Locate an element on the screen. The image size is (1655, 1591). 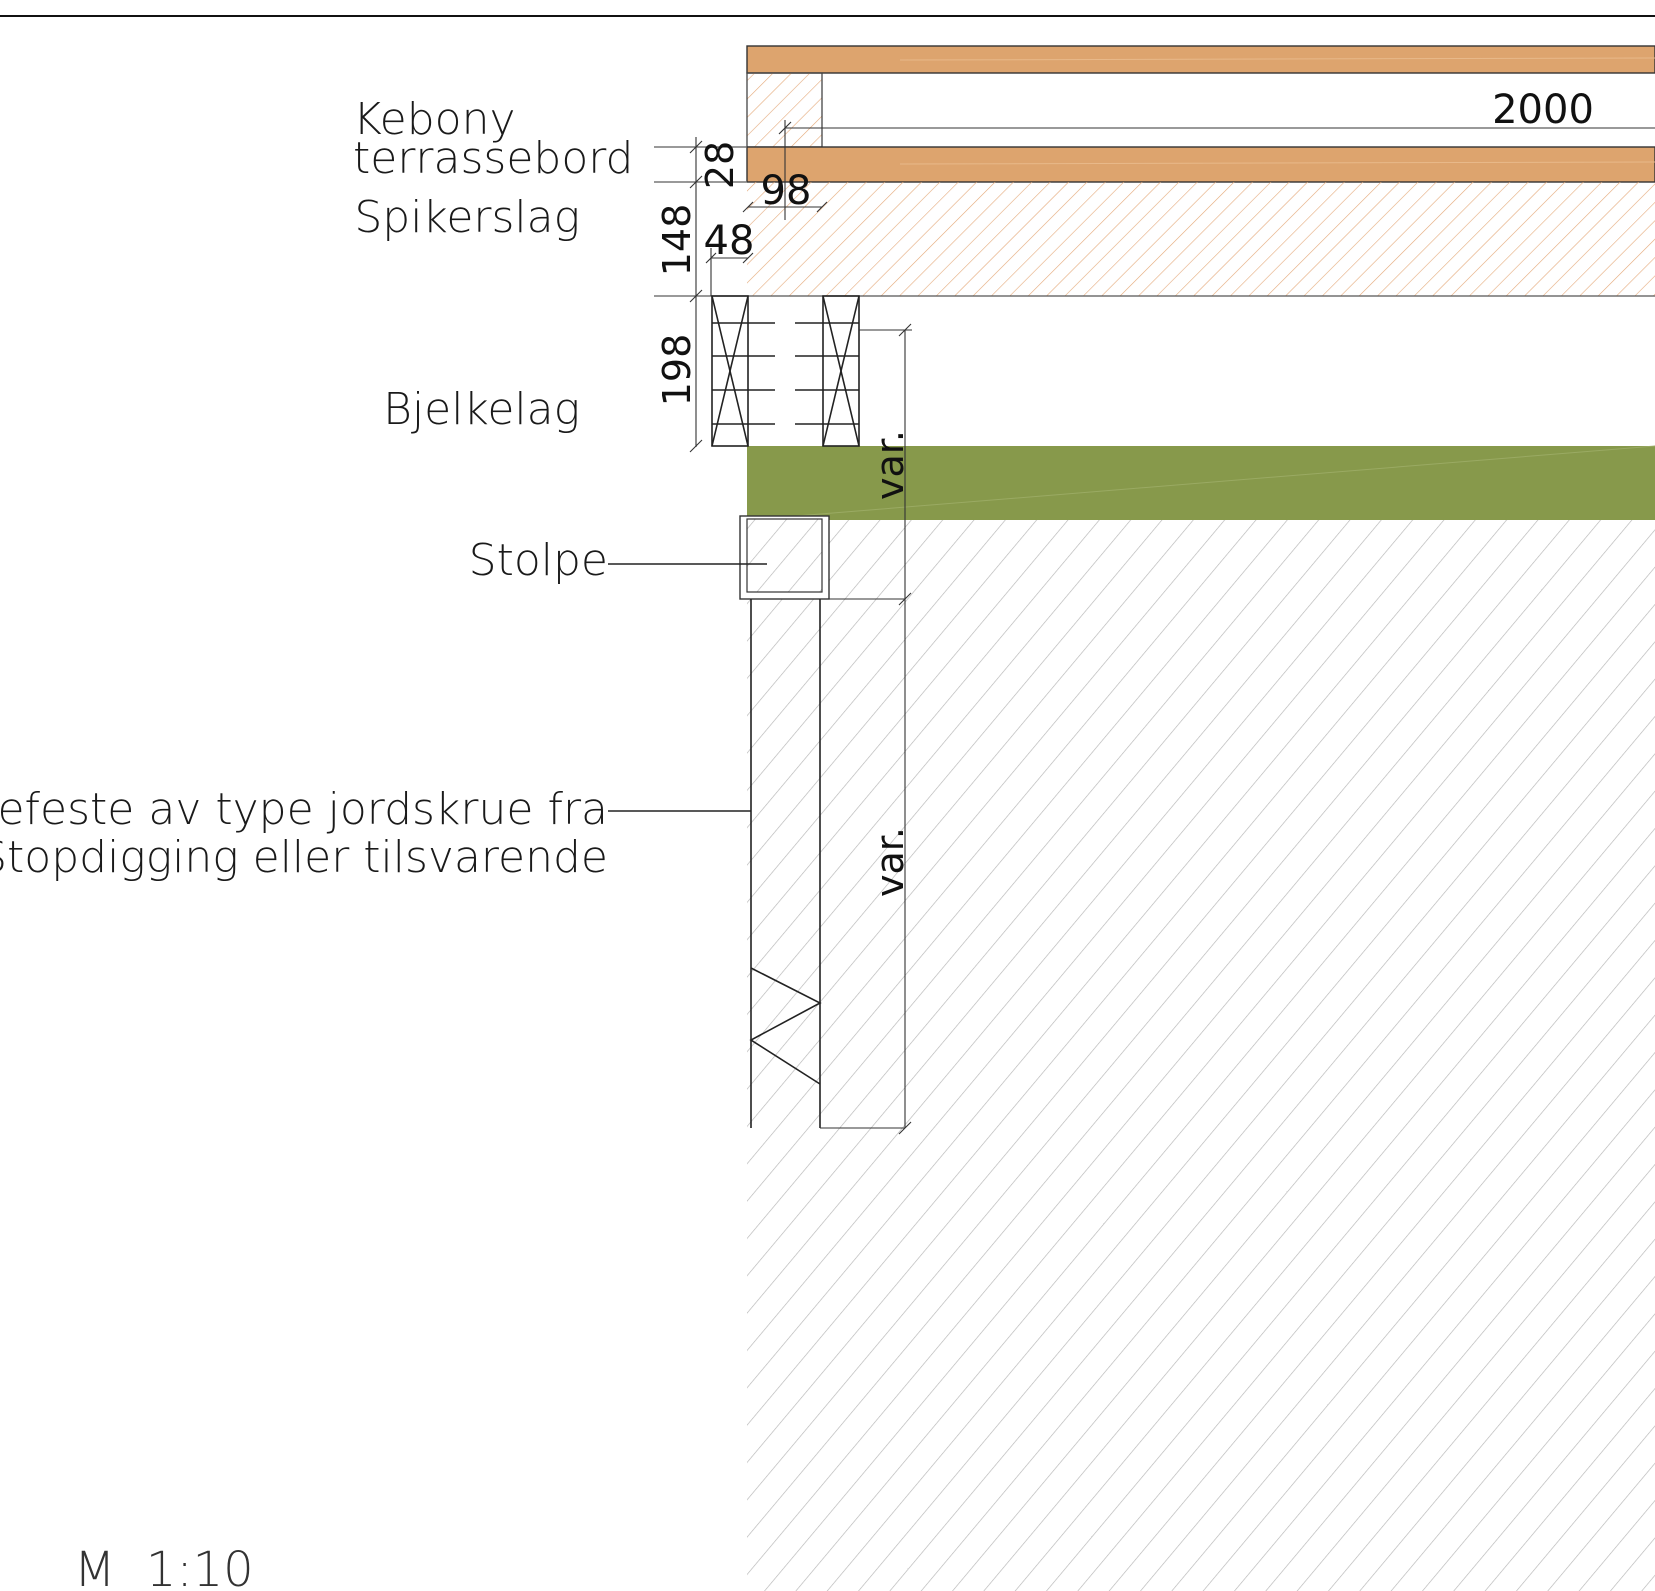
grass-layer is located at coordinates (1200, 483).